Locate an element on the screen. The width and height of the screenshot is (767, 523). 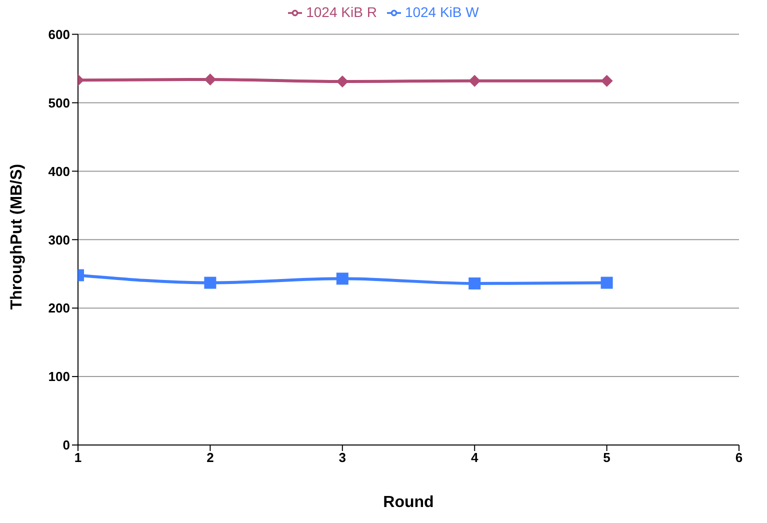
y-tick-label: 400 is located at coordinates (59, 171).